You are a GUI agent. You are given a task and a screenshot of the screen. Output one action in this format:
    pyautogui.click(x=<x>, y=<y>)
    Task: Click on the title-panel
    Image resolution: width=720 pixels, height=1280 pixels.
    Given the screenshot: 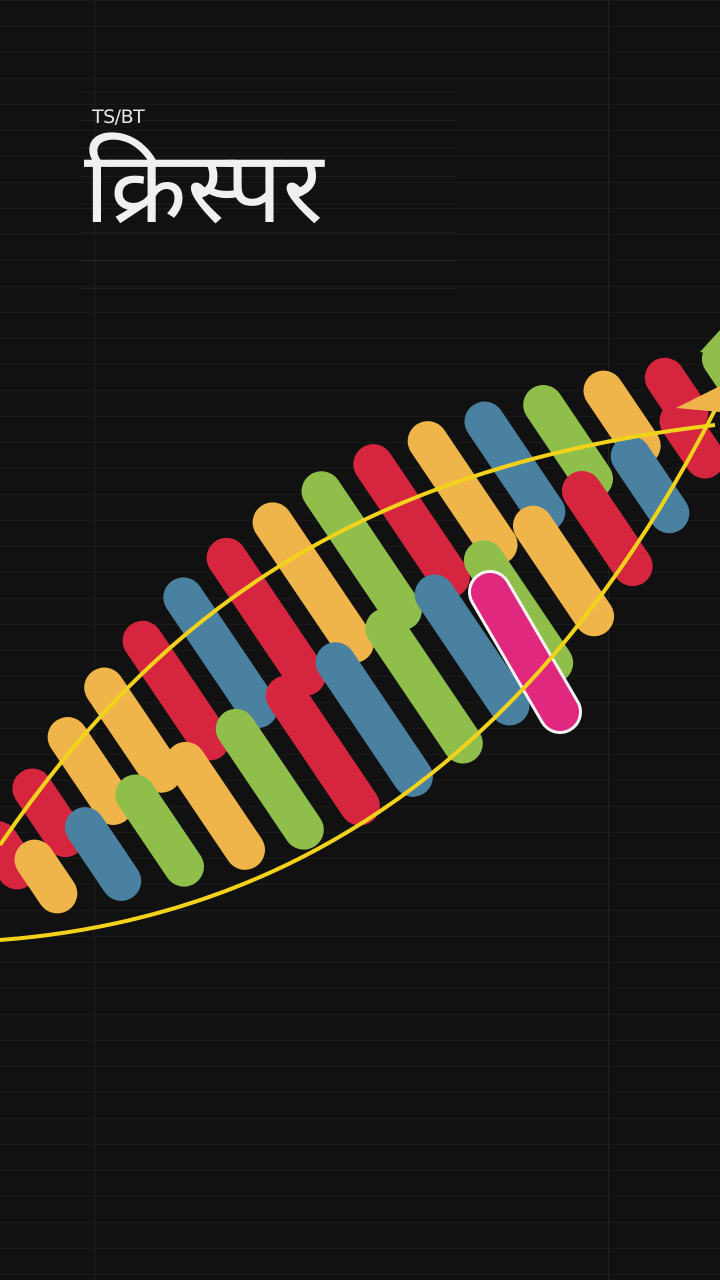 What is the action you would take?
    pyautogui.click(x=268, y=192)
    